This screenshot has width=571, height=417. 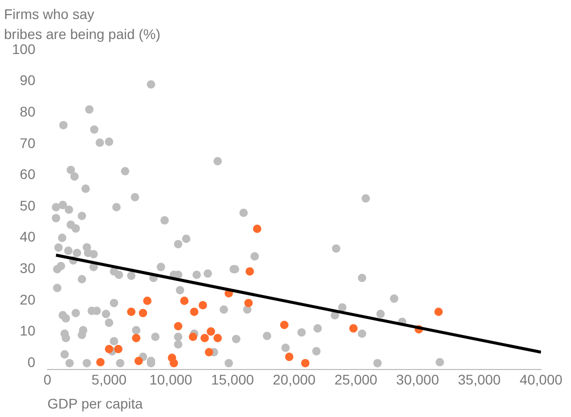 What do you see at coordinates (28, 80) in the screenshot?
I see `y-tick-label: 90` at bounding box center [28, 80].